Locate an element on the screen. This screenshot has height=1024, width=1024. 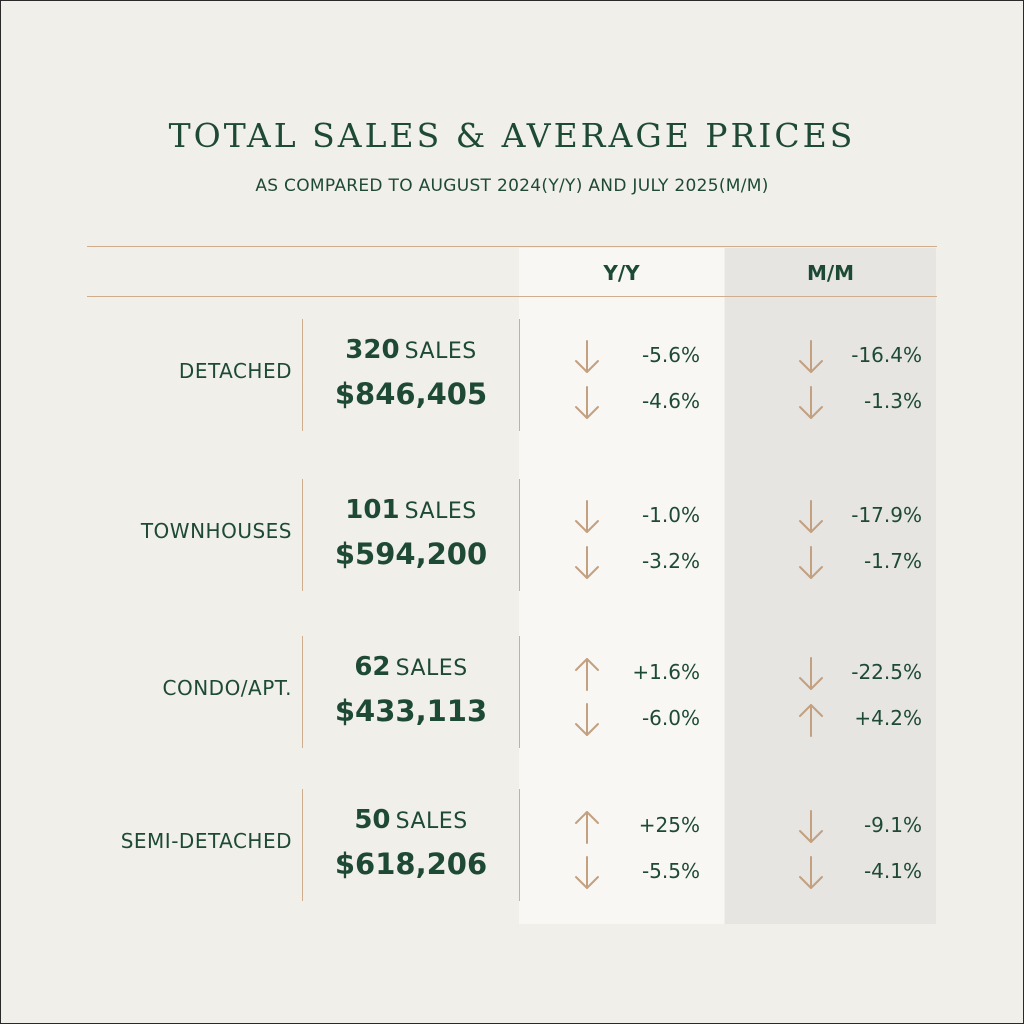
yy-sales-change: -5.6% is located at coordinates (670, 355).